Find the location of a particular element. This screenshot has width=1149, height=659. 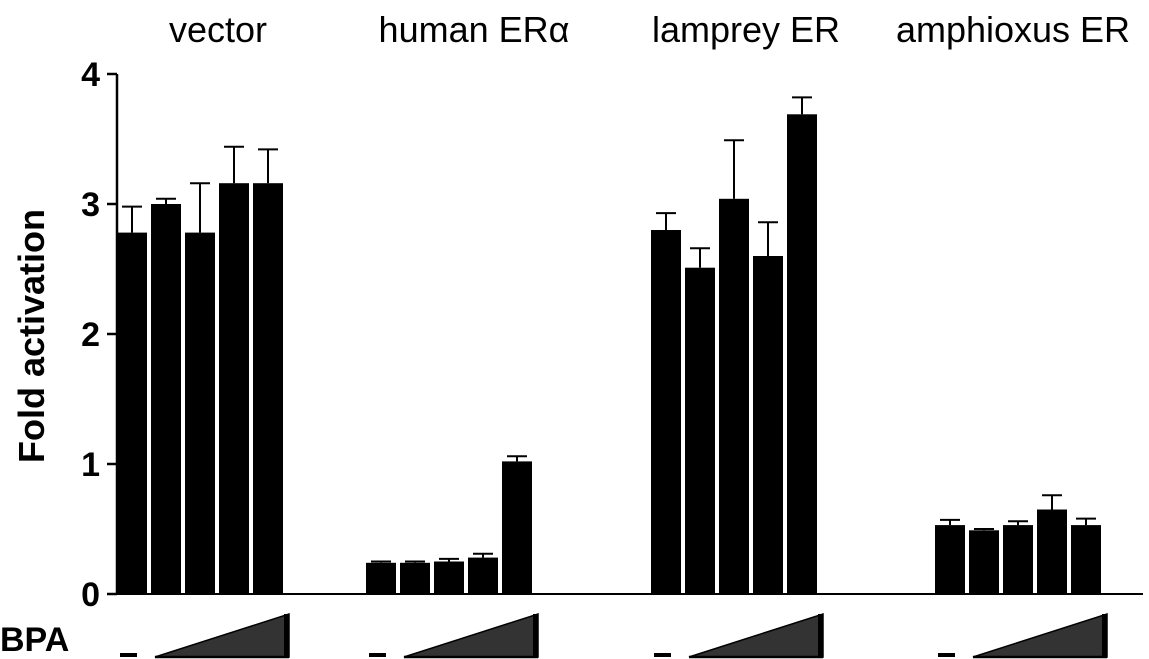

group-label-amphioxus-er: amphioxus ER is located at coordinates (1013, 29).